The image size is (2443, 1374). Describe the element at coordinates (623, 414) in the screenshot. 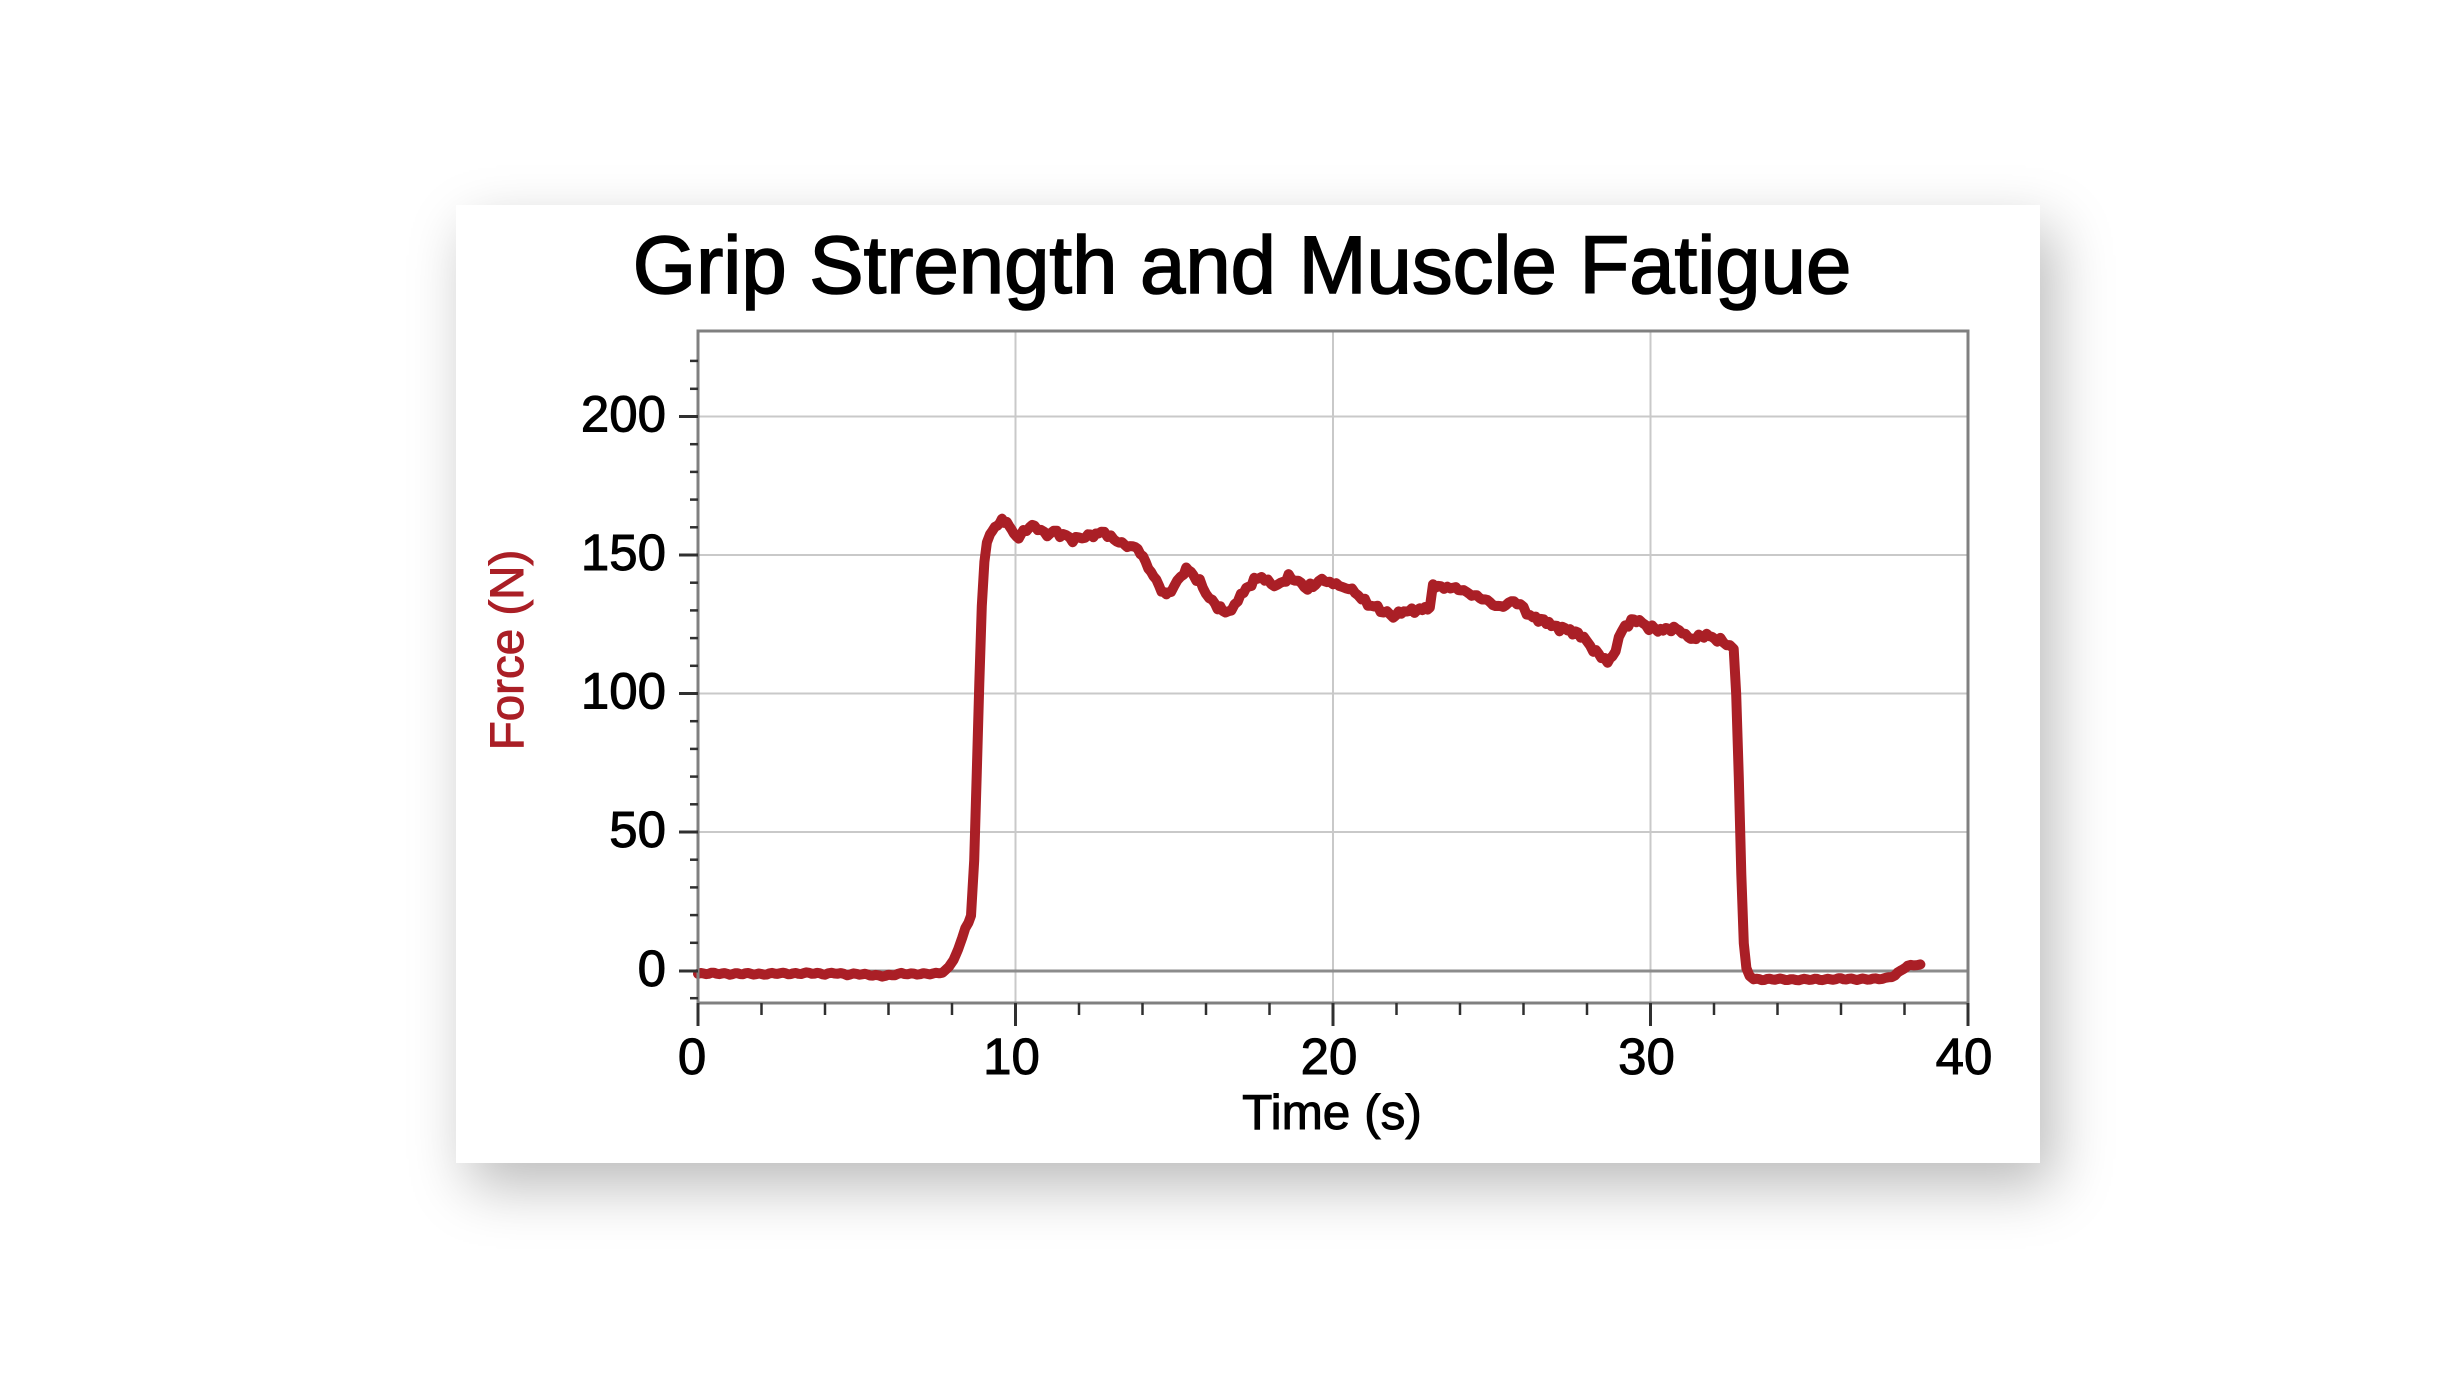

I see `svg-text: 200` at that location.